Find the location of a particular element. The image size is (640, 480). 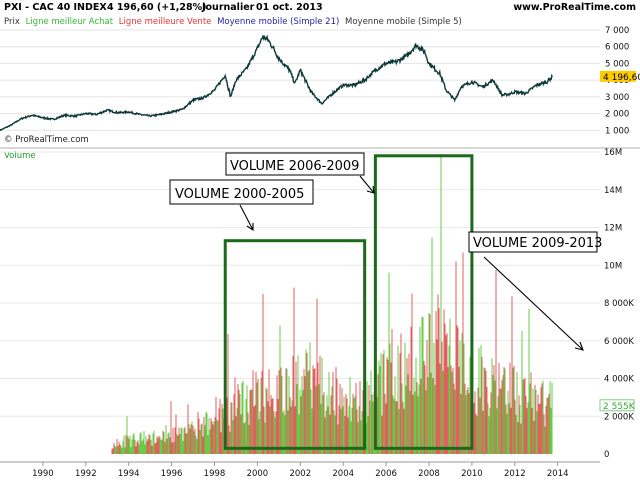

period-label: Journalier is located at coordinates (228, 7).